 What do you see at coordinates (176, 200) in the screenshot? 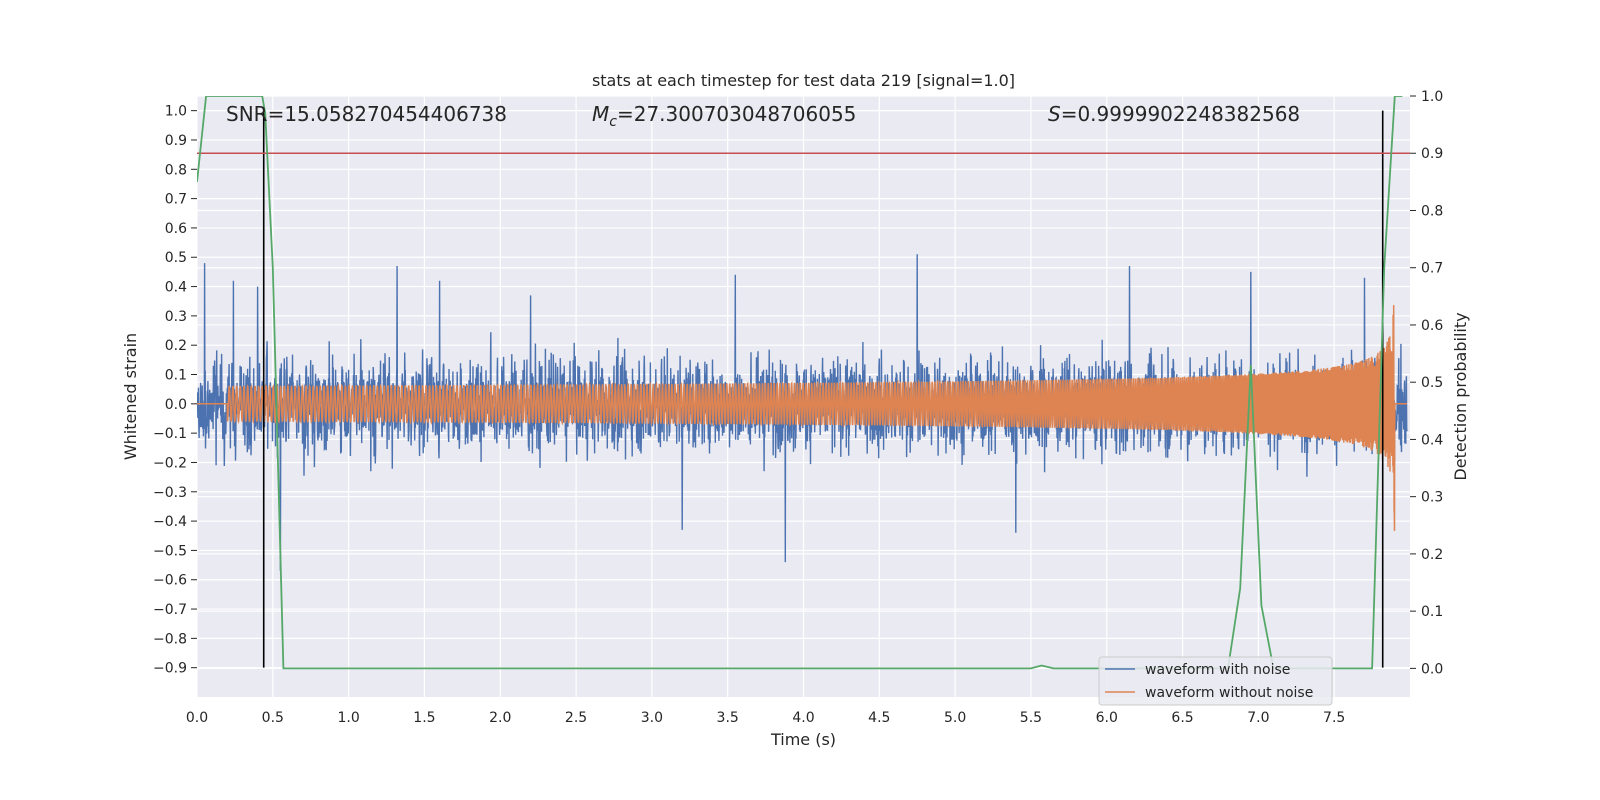
I see `y-tick-label: 0.7` at bounding box center [176, 200].